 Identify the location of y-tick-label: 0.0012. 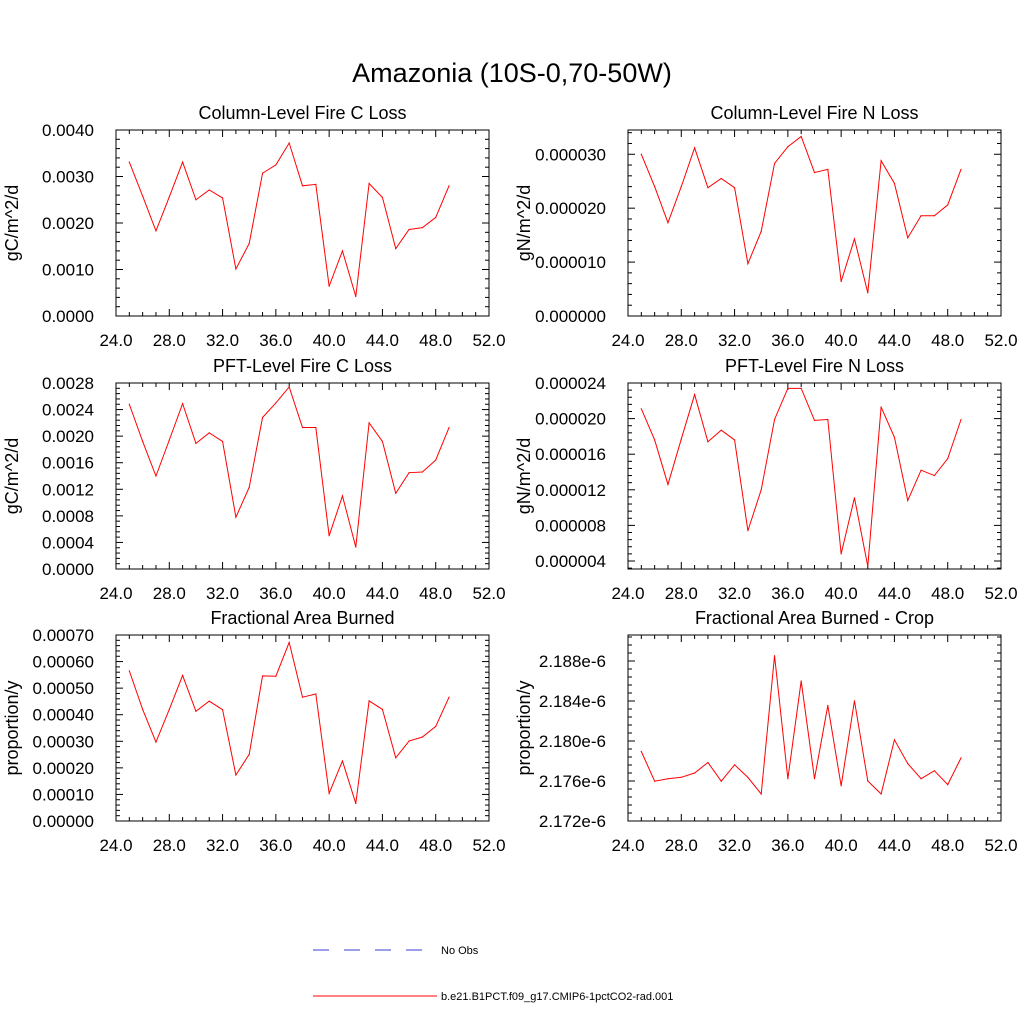
(68, 489).